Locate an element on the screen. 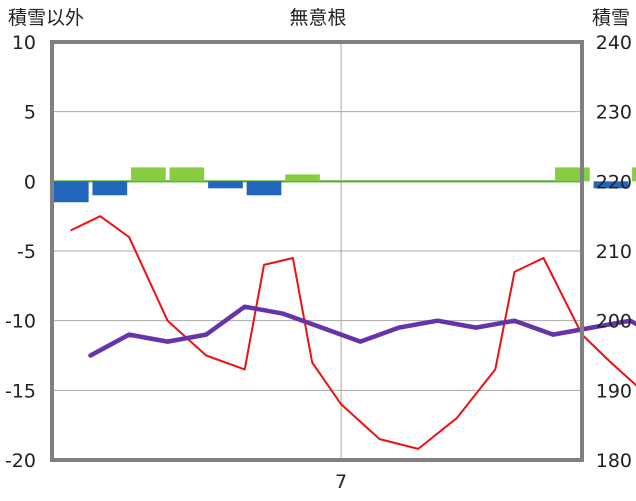  right-tick-label: 240 is located at coordinates (614, 43).